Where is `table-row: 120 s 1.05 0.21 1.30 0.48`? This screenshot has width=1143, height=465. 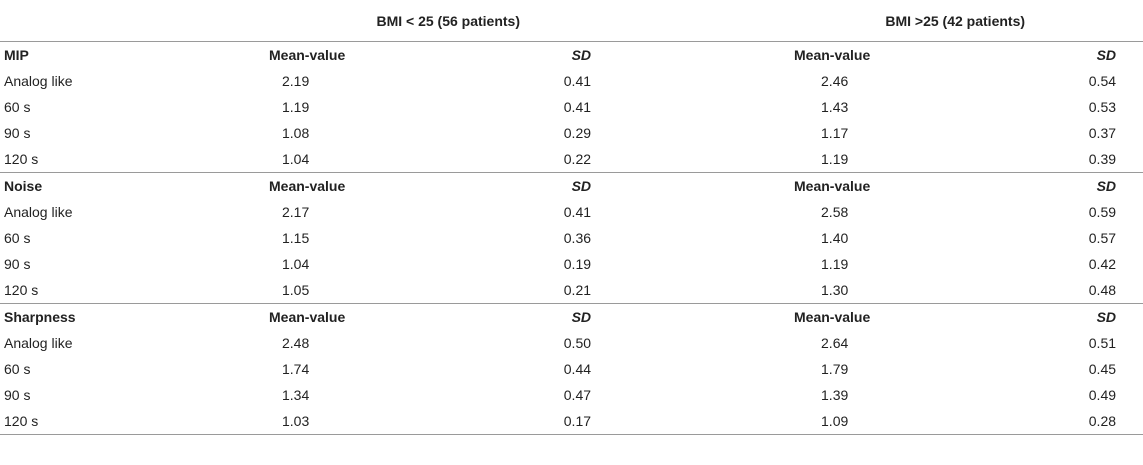 table-row: 120 s 1.05 0.21 1.30 0.48 is located at coordinates (571, 290).